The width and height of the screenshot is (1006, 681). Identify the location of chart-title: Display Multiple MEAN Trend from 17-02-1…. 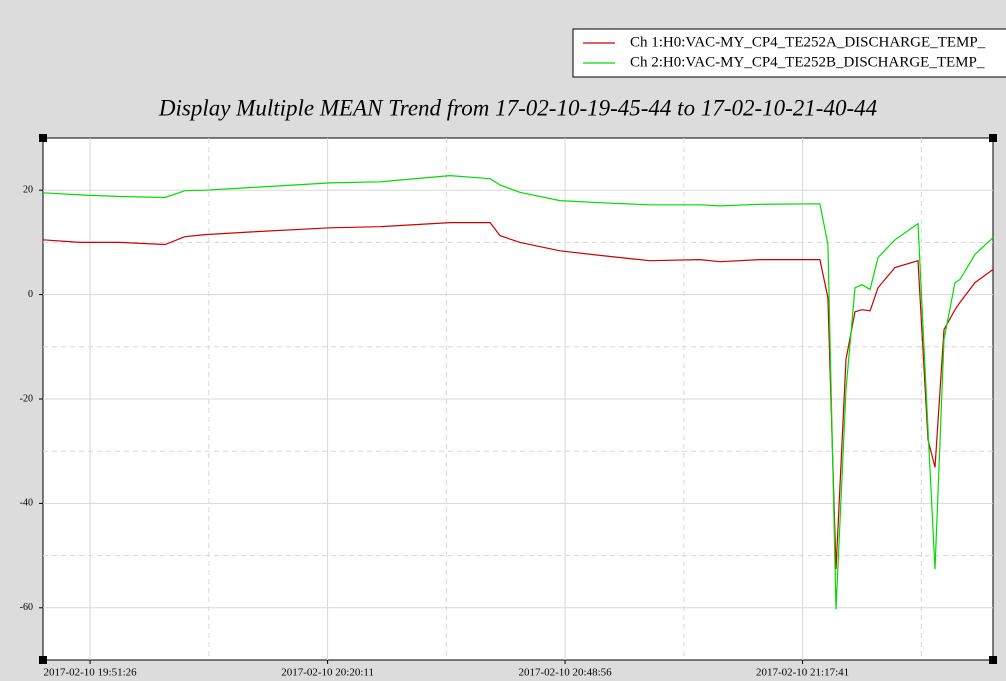
(517, 107).